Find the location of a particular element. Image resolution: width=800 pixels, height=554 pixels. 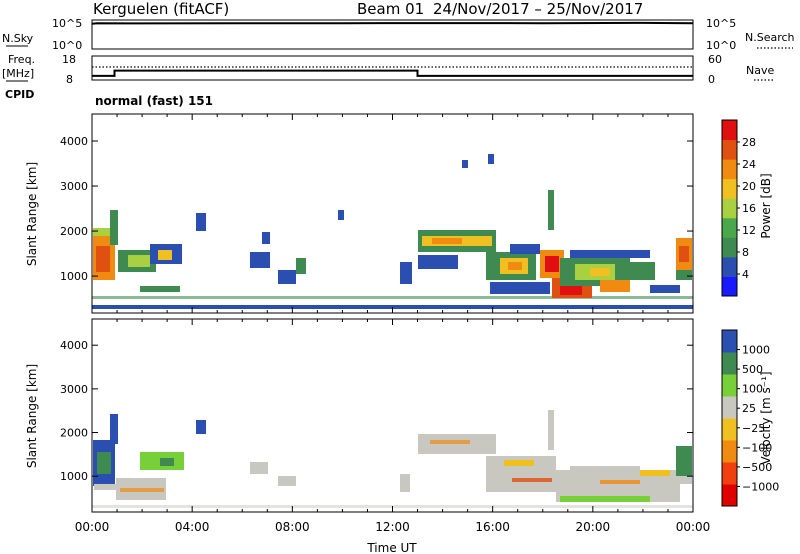

time-tick-0: 00:00 is located at coordinates (92, 527).